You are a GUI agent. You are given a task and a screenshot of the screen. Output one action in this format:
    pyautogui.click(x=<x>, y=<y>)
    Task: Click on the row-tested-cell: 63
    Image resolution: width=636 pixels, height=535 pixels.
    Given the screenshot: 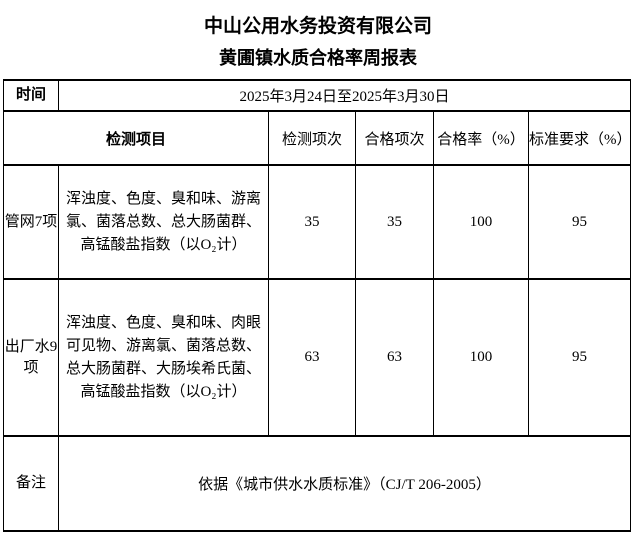 What is the action you would take?
    pyautogui.click(x=312, y=357)
    